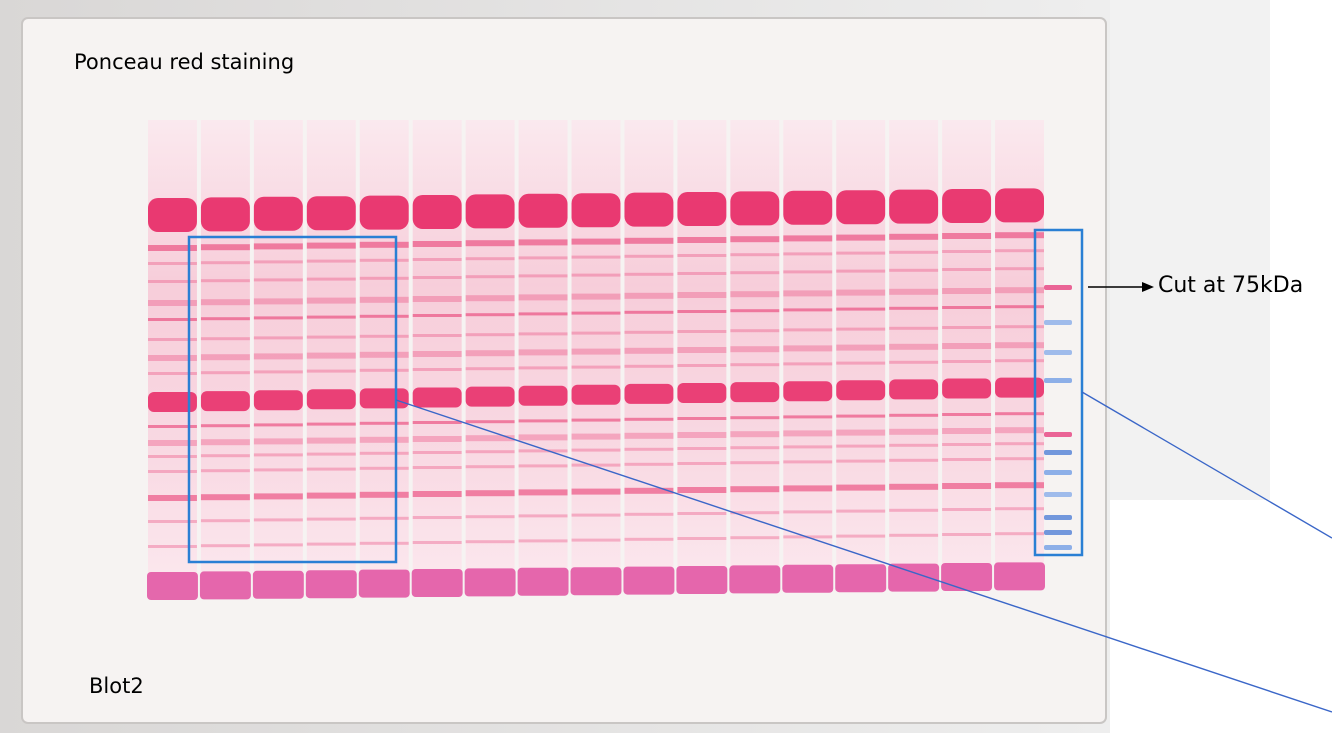  I want to click on marker-band, so click(1058, 547).